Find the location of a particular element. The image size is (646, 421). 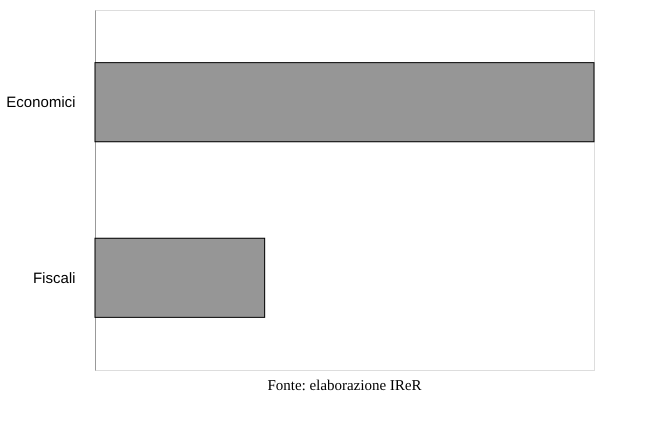

y-tick-label: Fiscali is located at coordinates (54, 278).